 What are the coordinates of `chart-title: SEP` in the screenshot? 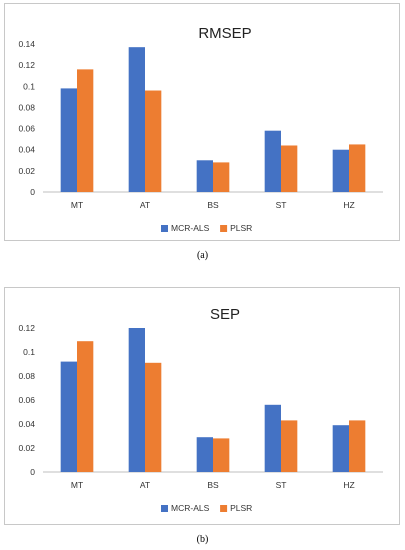 It's located at (225, 314).